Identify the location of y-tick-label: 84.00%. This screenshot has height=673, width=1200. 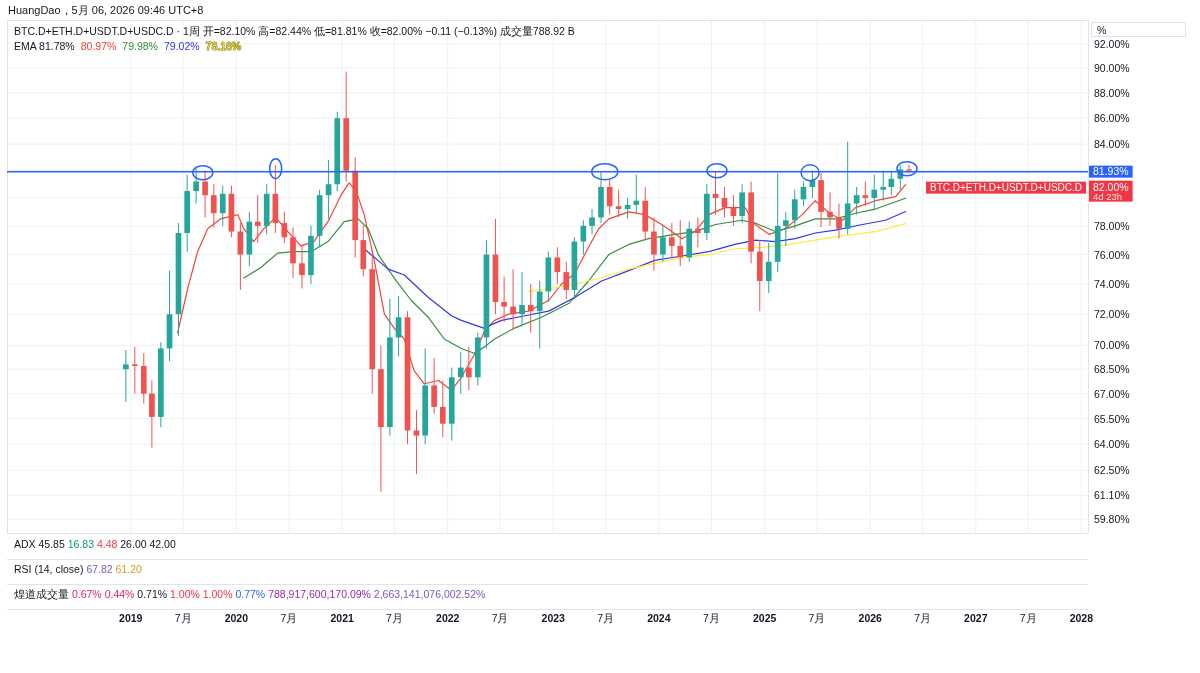
(1112, 144).